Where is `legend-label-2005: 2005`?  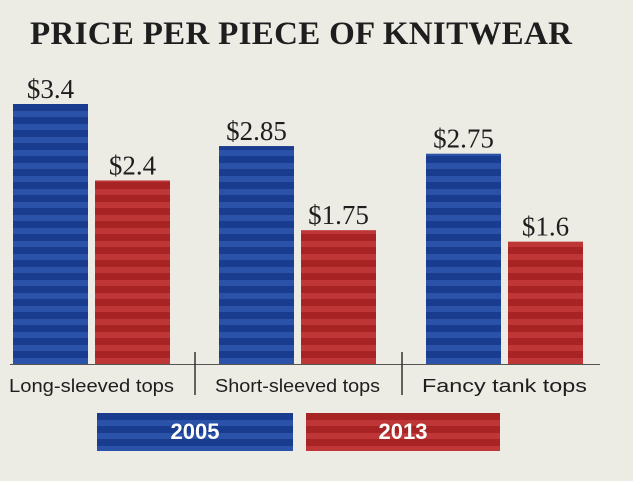 legend-label-2005: 2005 is located at coordinates (195, 431).